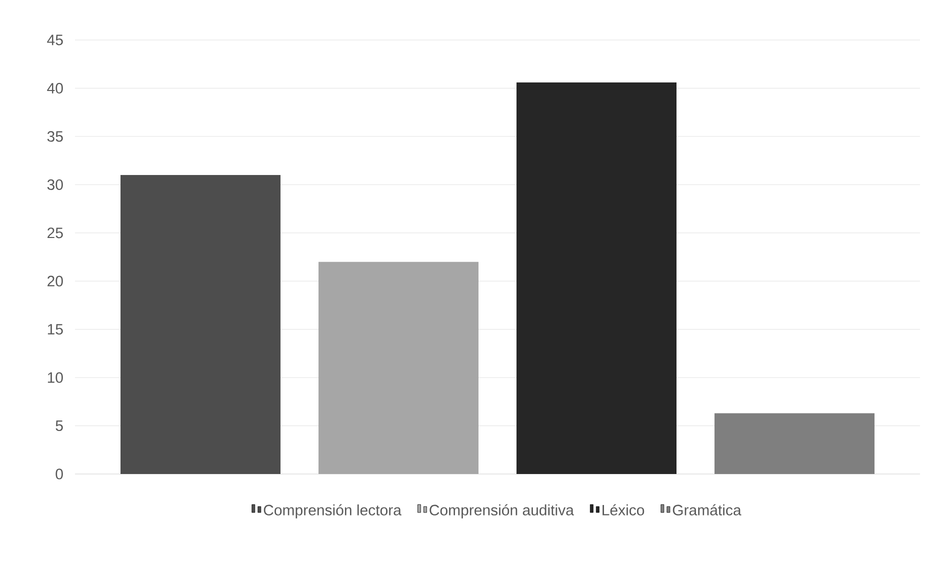 This screenshot has width=948, height=587. What do you see at coordinates (59, 426) in the screenshot?
I see `y-tick-label: 5` at bounding box center [59, 426].